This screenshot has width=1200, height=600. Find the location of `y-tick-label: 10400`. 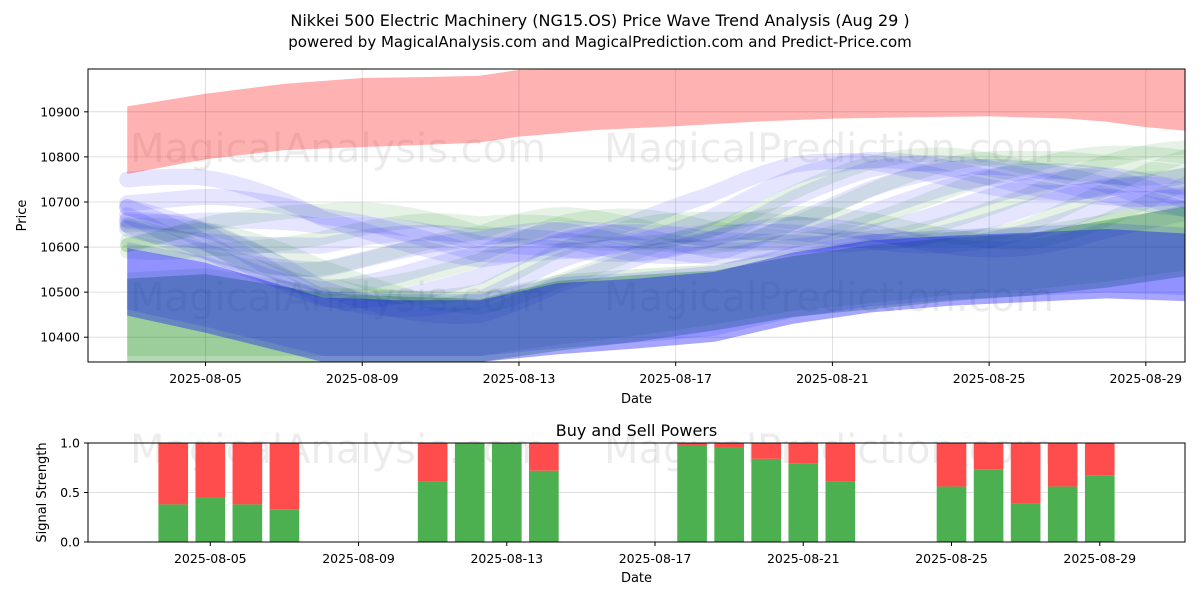

y-tick-label: 10400 is located at coordinates (60, 337).